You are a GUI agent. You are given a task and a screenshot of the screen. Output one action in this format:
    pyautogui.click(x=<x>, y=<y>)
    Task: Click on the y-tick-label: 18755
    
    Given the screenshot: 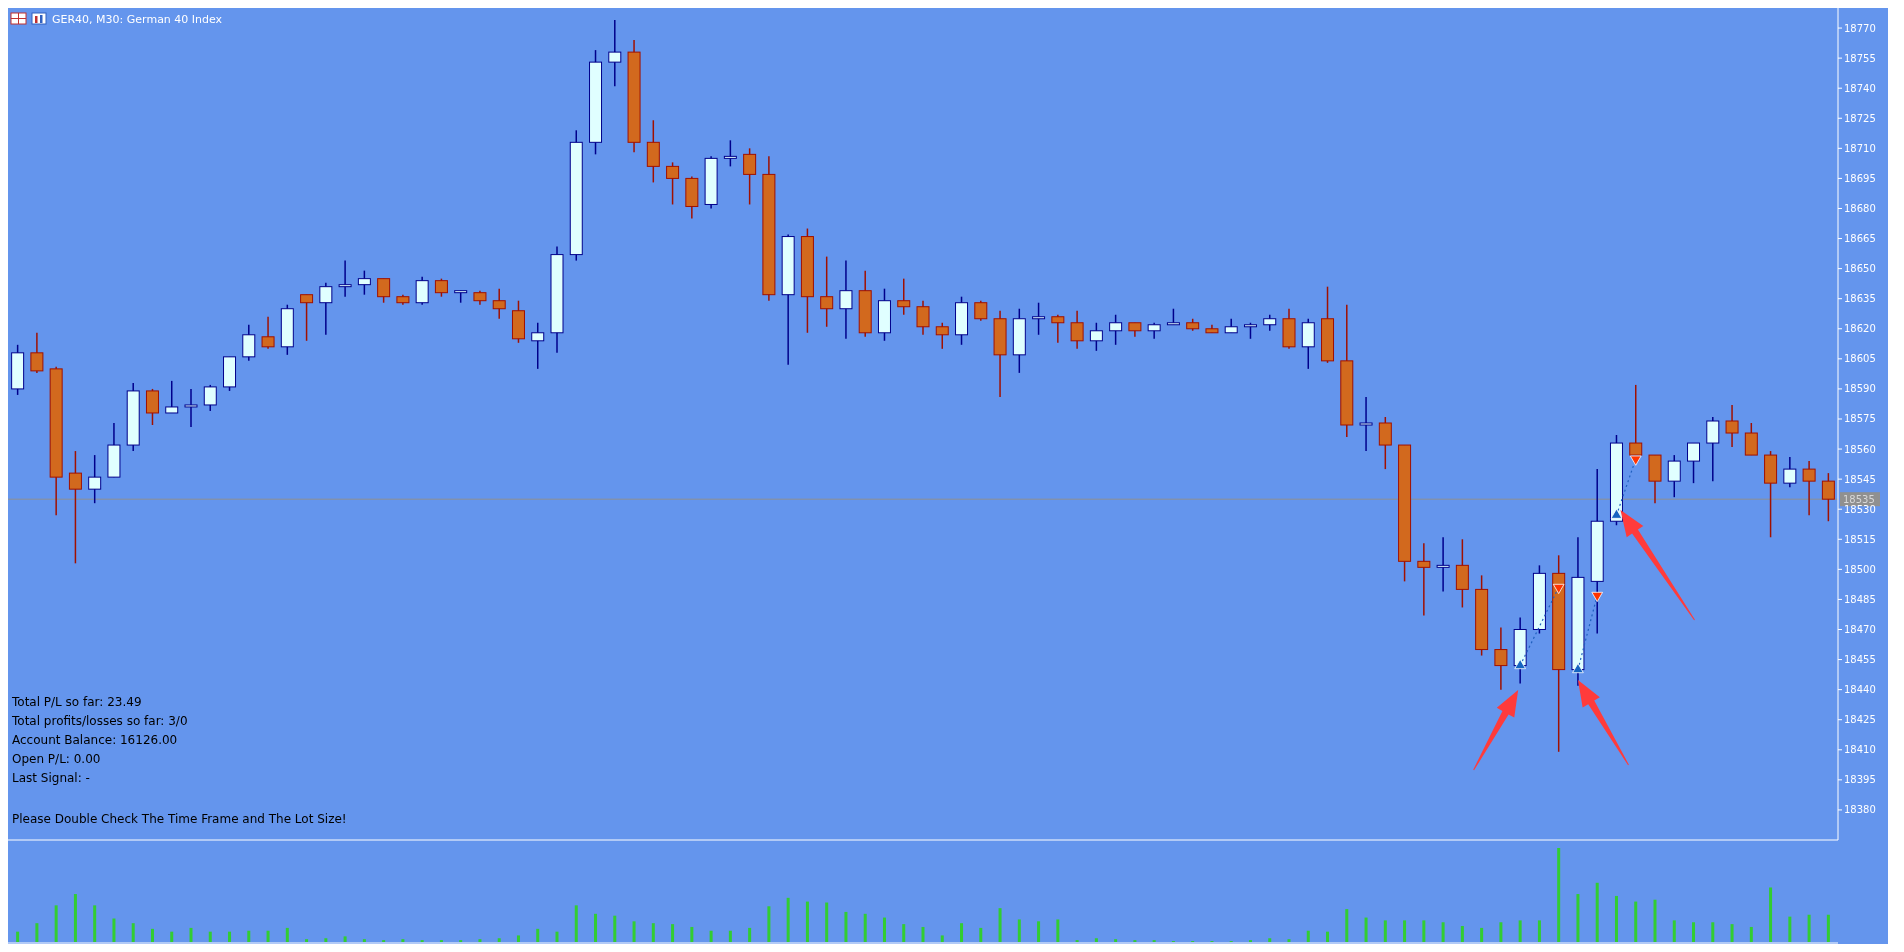 What is the action you would take?
    pyautogui.click(x=1860, y=58)
    